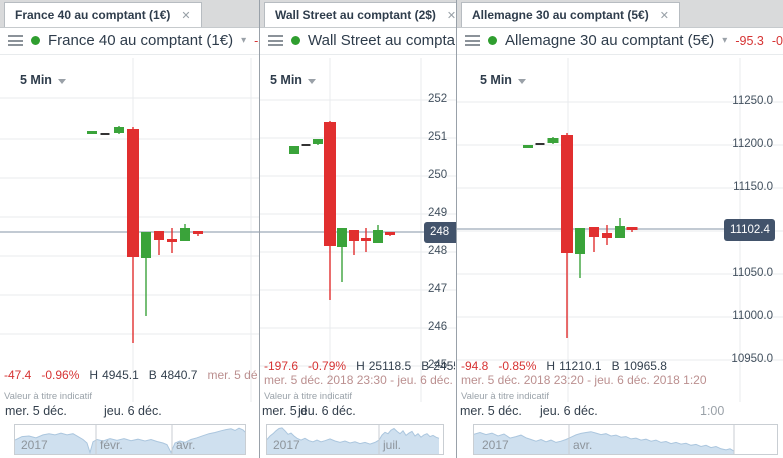 The height and width of the screenshot is (458, 783). I want to click on instrument-header: France 40 au comptant (1€) ▾ -5, so click(129, 41).